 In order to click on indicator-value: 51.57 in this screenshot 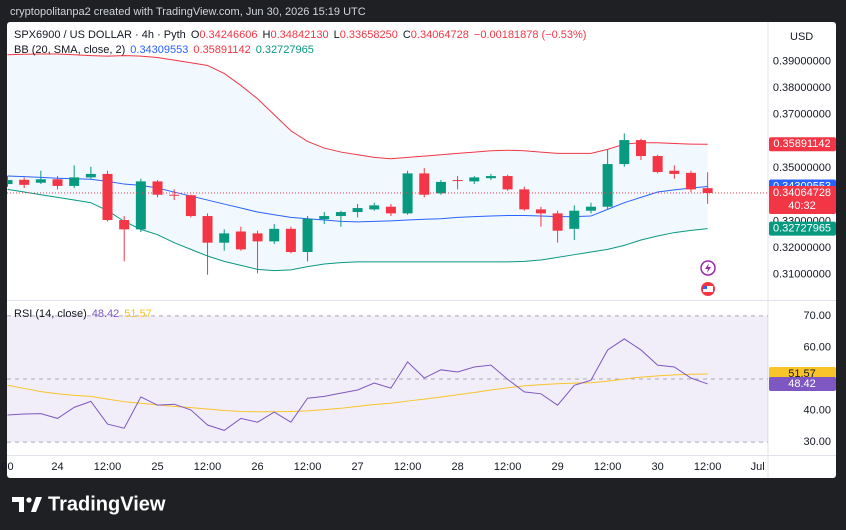, I will do `click(138, 314)`.